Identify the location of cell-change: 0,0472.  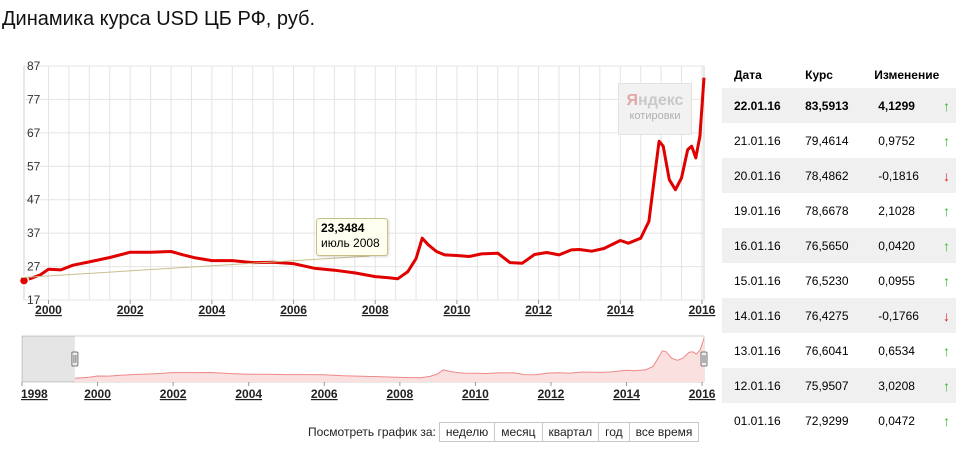
(896, 420).